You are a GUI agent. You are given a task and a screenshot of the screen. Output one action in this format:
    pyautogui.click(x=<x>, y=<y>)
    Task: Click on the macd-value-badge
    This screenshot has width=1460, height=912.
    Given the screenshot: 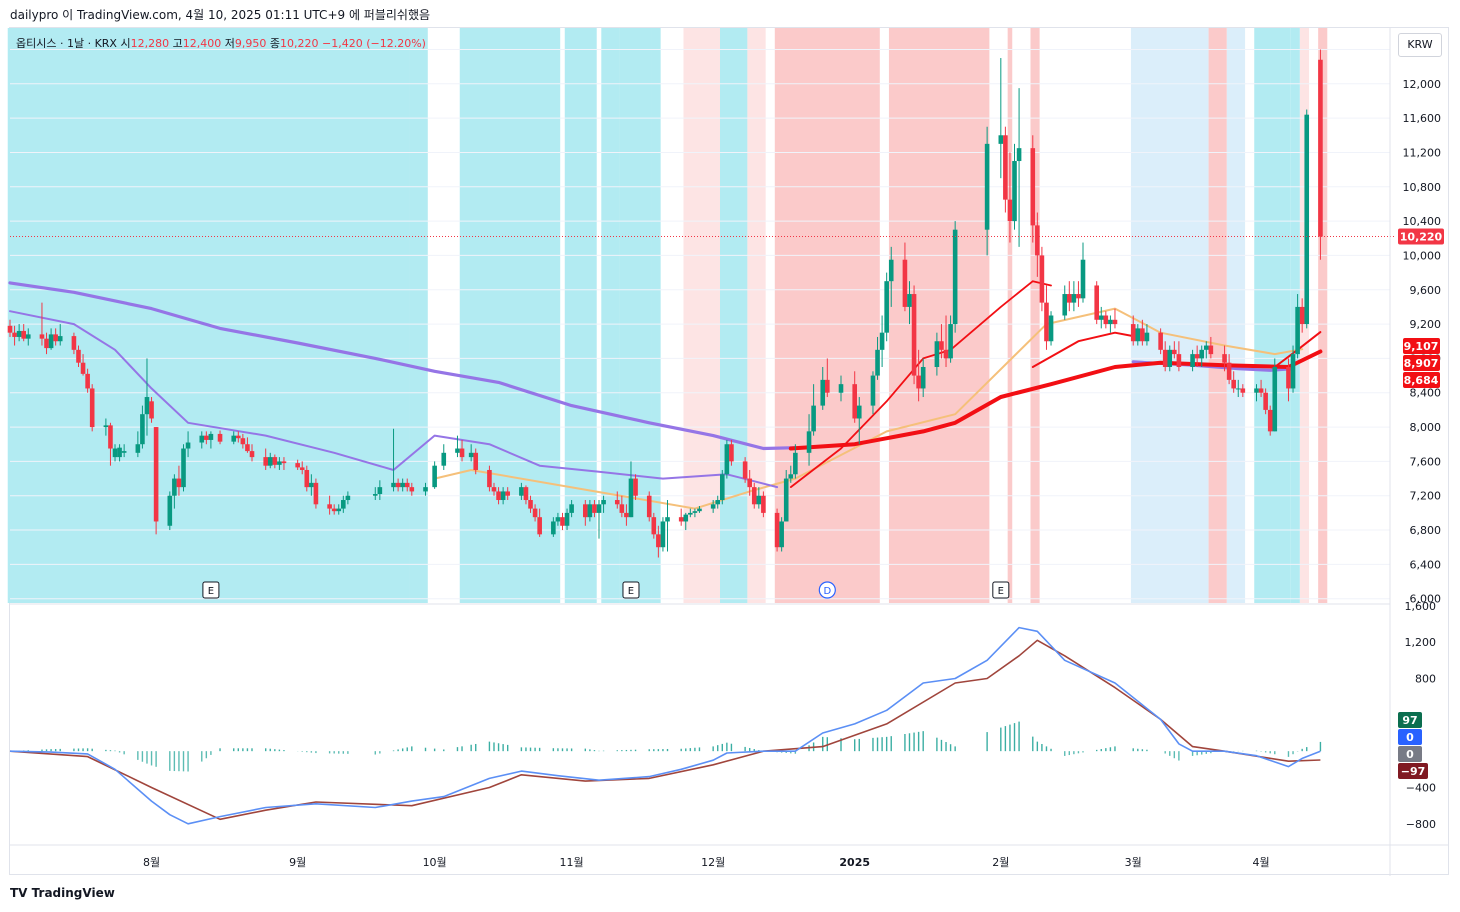 What is the action you would take?
    pyautogui.click(x=1410, y=754)
    